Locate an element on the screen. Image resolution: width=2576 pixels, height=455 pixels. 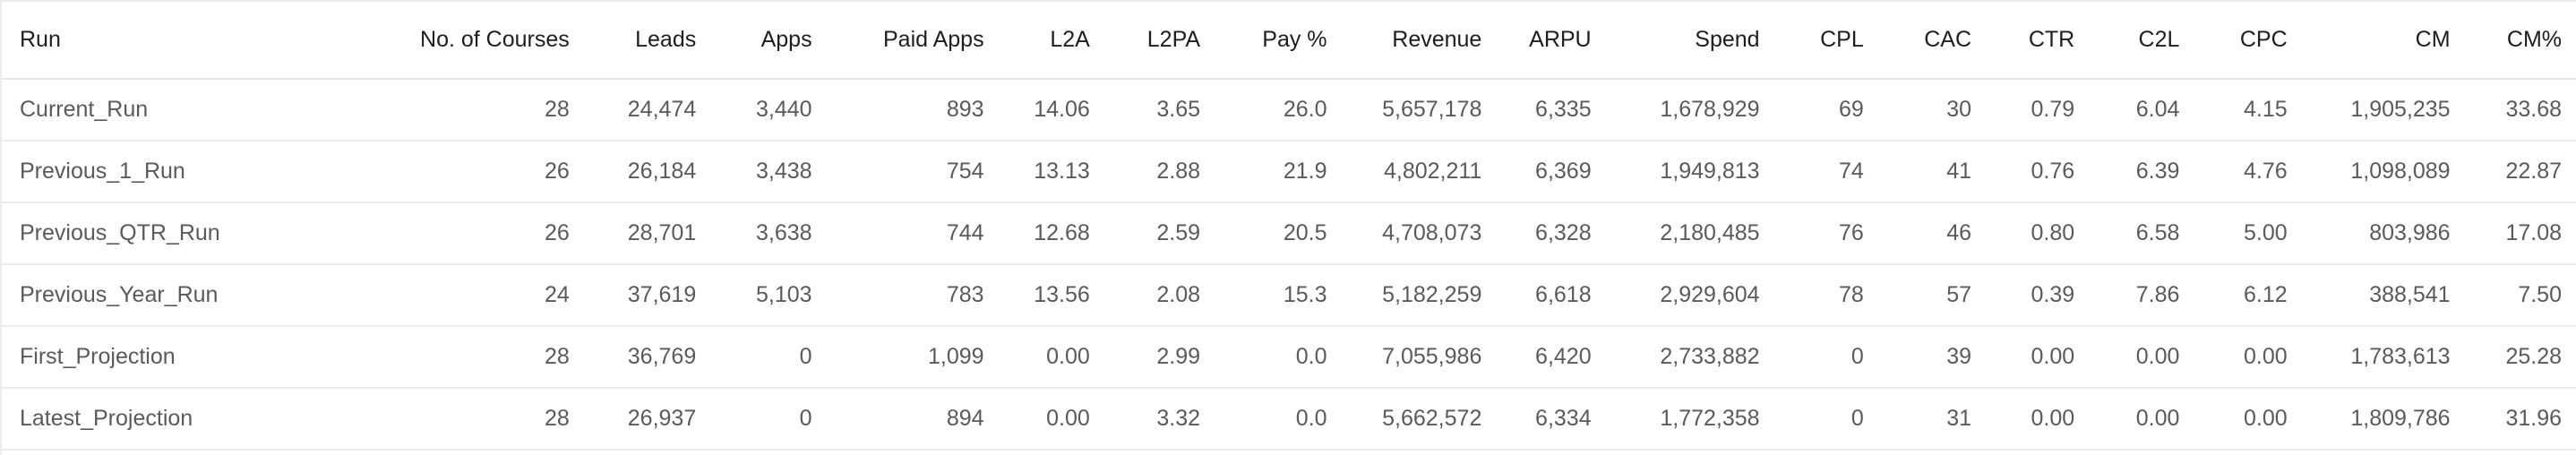
column-header-leads: Leads is located at coordinates (647, 41).